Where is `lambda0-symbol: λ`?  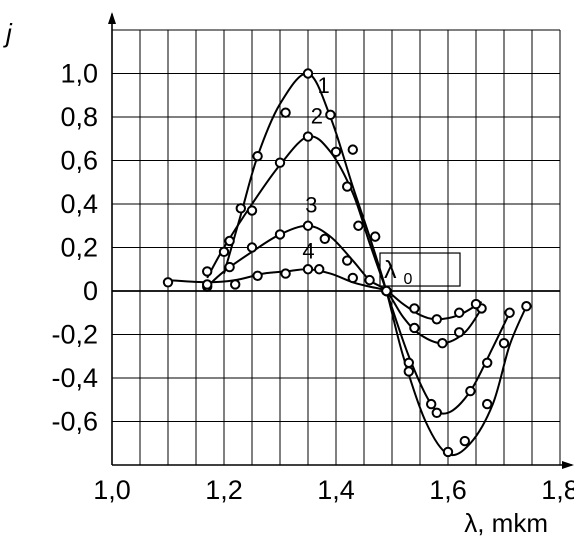
lambda0-symbol: λ is located at coordinates (390, 270).